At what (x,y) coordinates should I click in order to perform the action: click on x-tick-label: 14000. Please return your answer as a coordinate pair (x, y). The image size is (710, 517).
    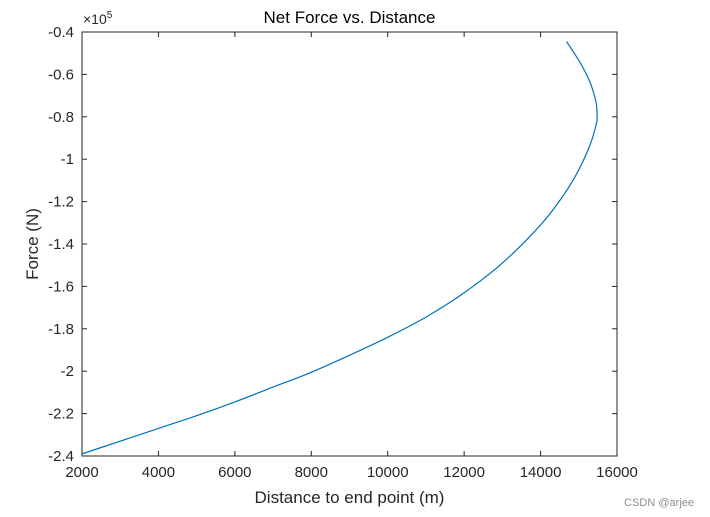
    Looking at the image, I should click on (541, 472).